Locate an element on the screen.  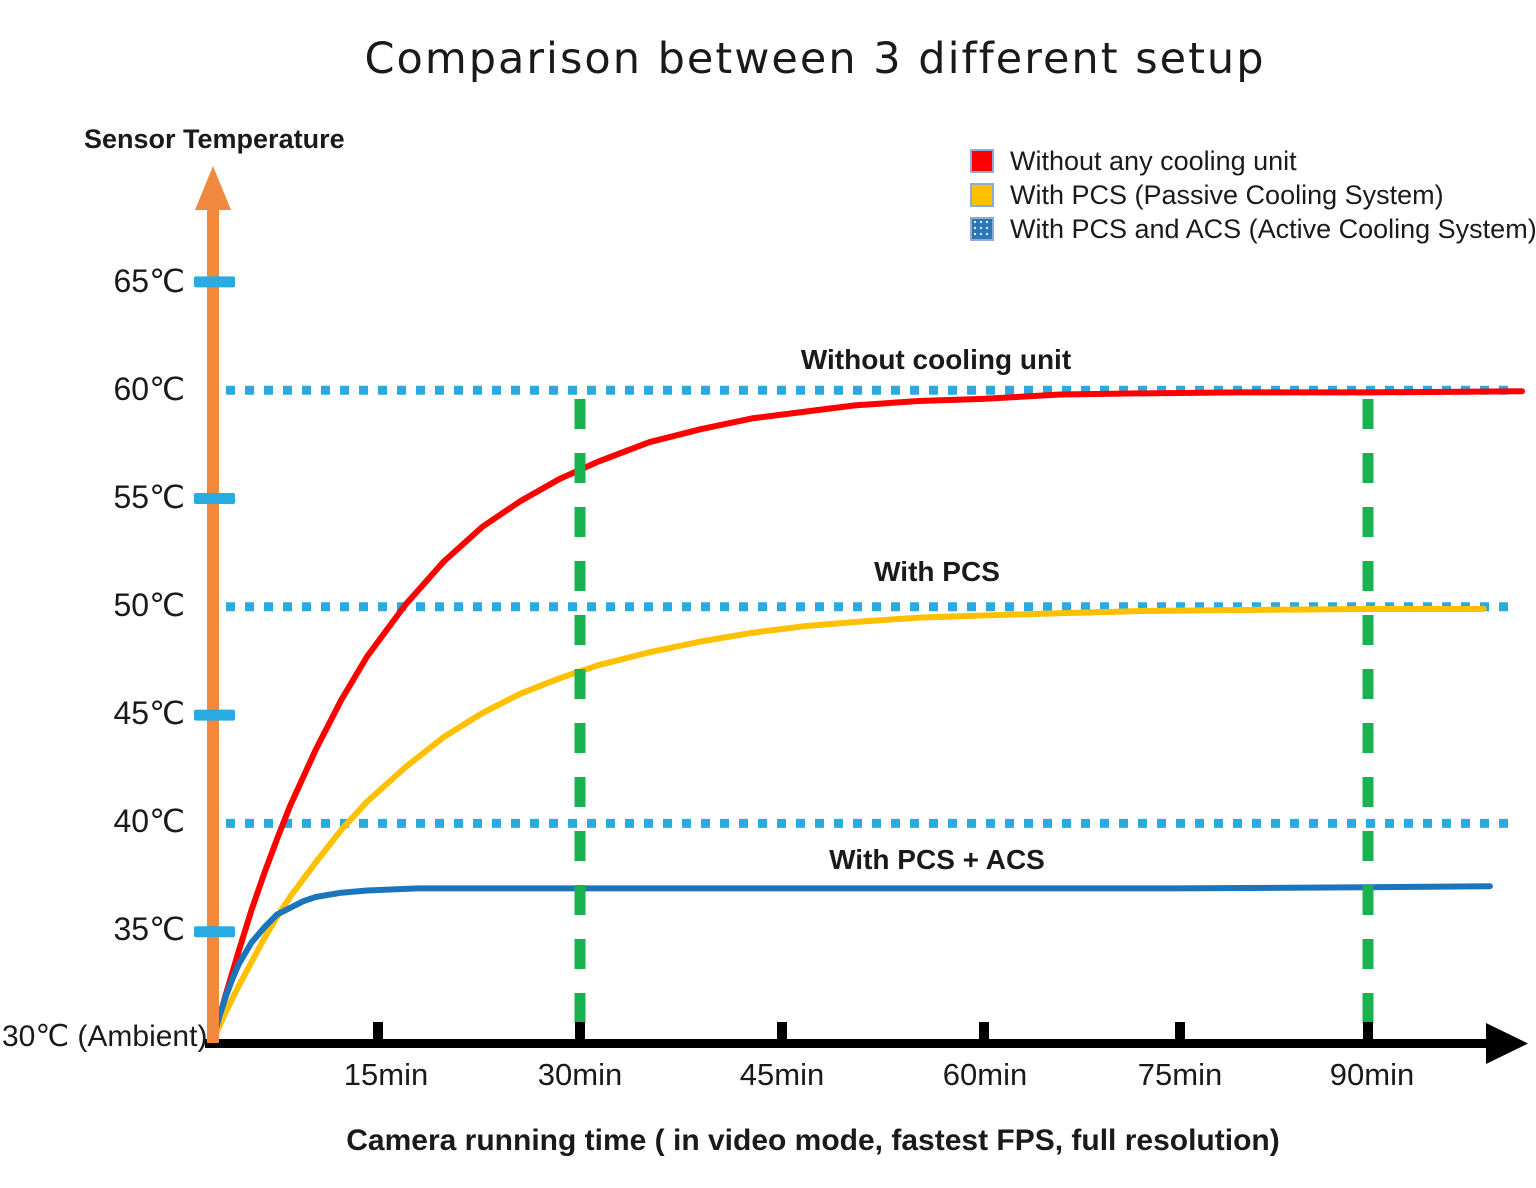
x-tick-label-60min: 60min is located at coordinates (985, 1074).